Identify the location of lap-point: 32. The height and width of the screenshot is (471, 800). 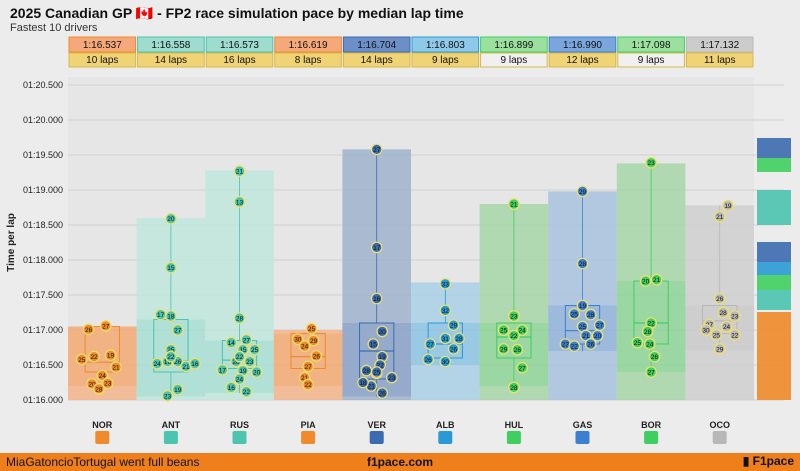
(445, 310).